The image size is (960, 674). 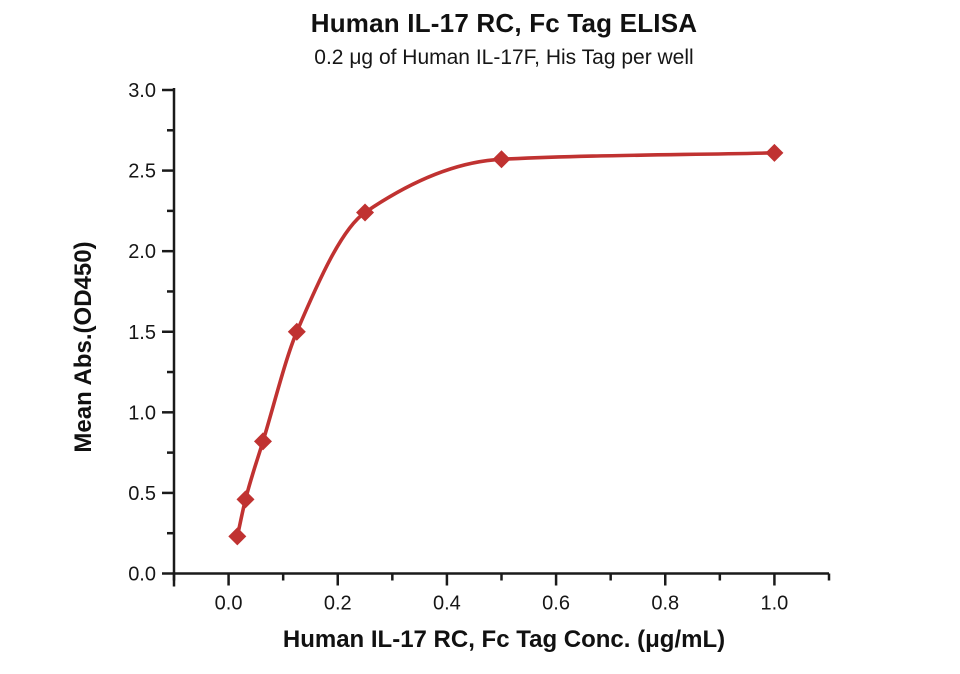 What do you see at coordinates (504, 639) in the screenshot?
I see `x-axis-title: Human IL-17 RC, Fc Tag Conc. (μg/mL)` at bounding box center [504, 639].